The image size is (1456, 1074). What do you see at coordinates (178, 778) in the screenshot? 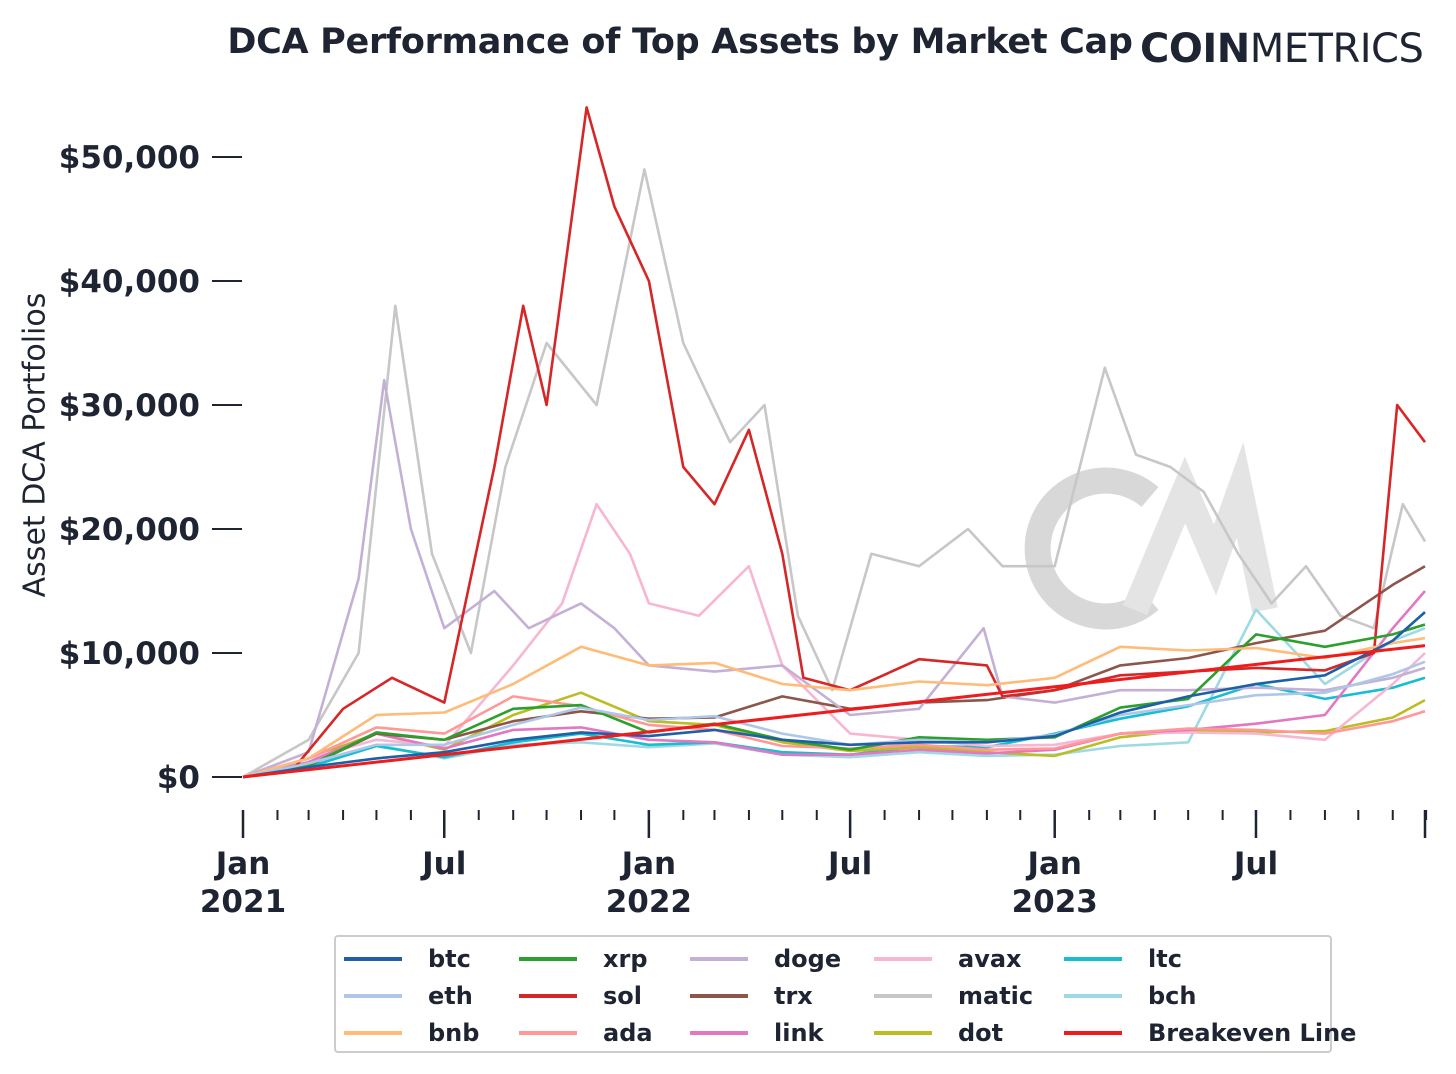
I see `y-tick-label: $0` at bounding box center [178, 778].